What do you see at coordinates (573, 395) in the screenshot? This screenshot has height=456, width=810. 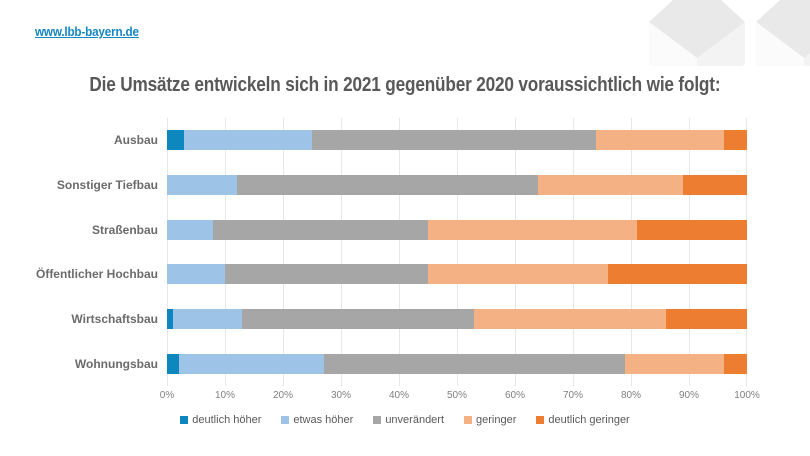 I see `x-tick-label: 70%` at bounding box center [573, 395].